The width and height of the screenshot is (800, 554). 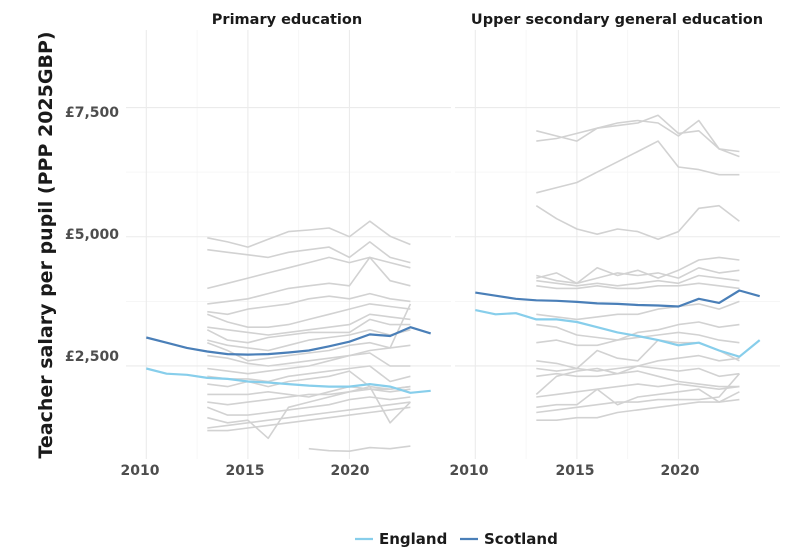 What do you see at coordinates (456, 539) in the screenshot?
I see `legend: England Scotland` at bounding box center [456, 539].